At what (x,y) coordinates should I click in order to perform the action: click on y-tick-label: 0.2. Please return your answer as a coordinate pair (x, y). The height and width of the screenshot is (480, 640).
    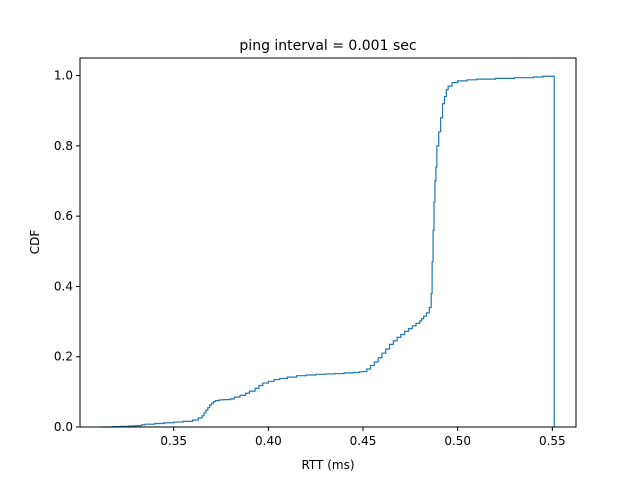
    Looking at the image, I should click on (63, 357).